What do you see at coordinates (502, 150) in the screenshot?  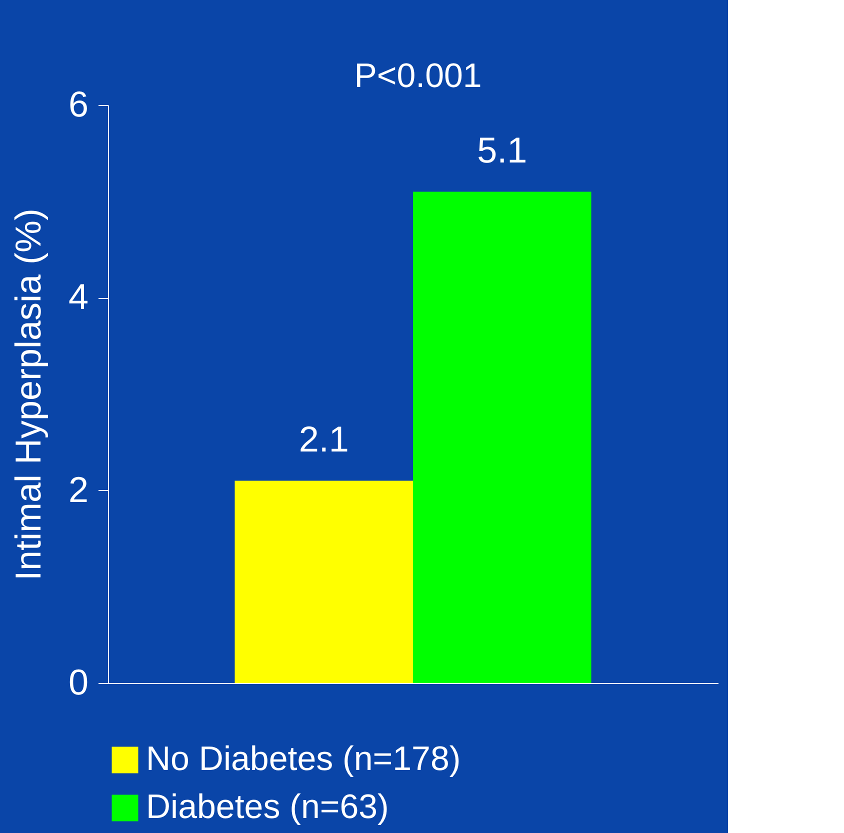 I see `data-label: 5.1` at bounding box center [502, 150].